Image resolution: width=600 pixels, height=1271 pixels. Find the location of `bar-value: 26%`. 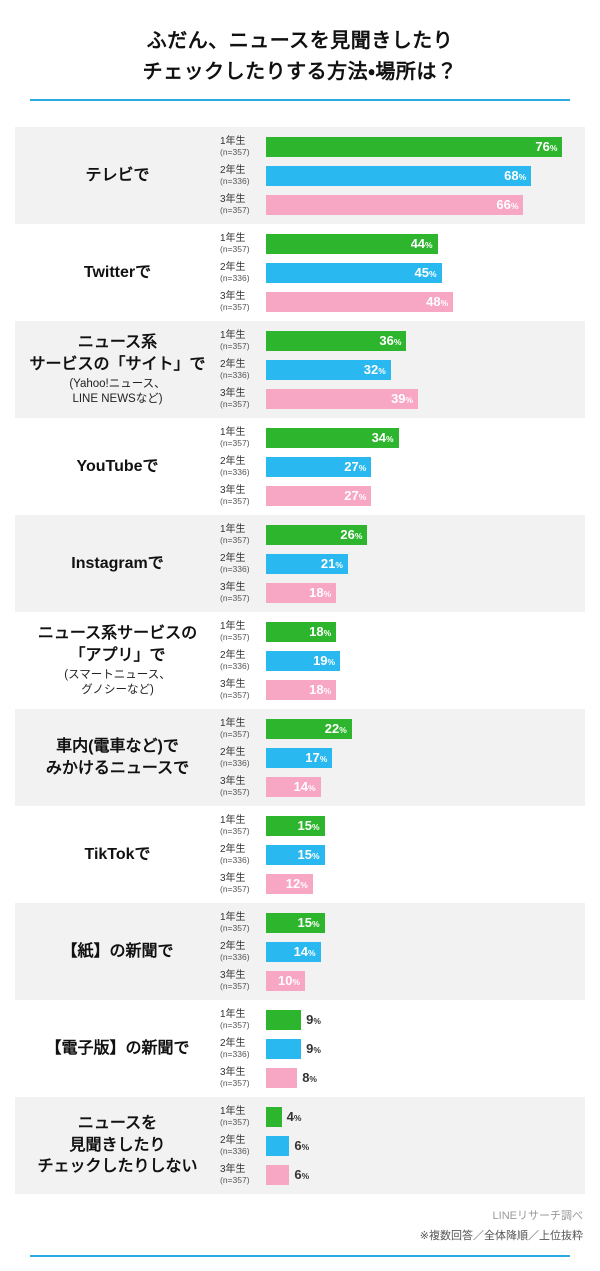

bar-value: 26% is located at coordinates (353, 535).